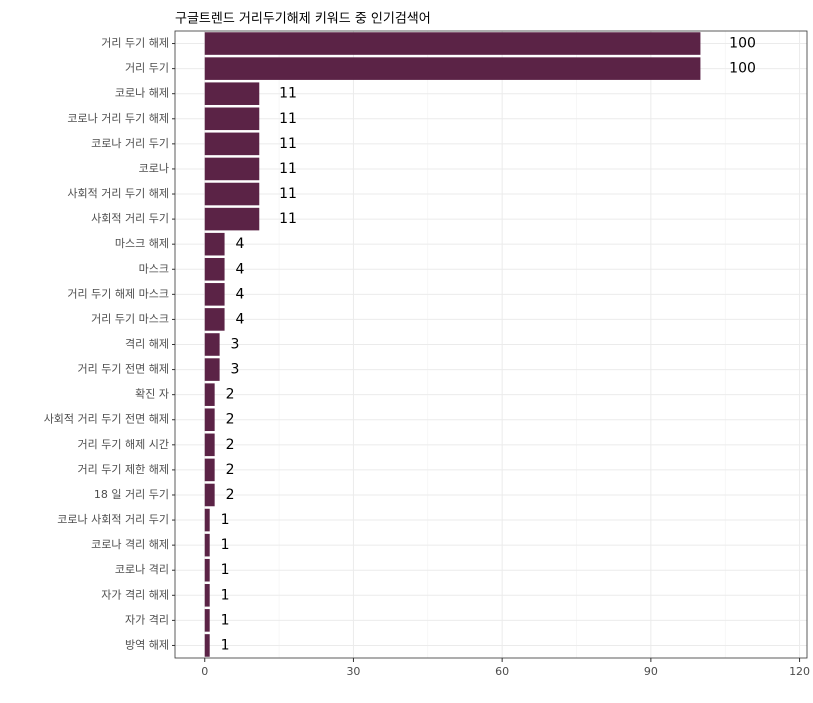  What do you see at coordinates (142, 93) in the screenshot?
I see `y-tick-label: 코로나 해제` at bounding box center [142, 93].